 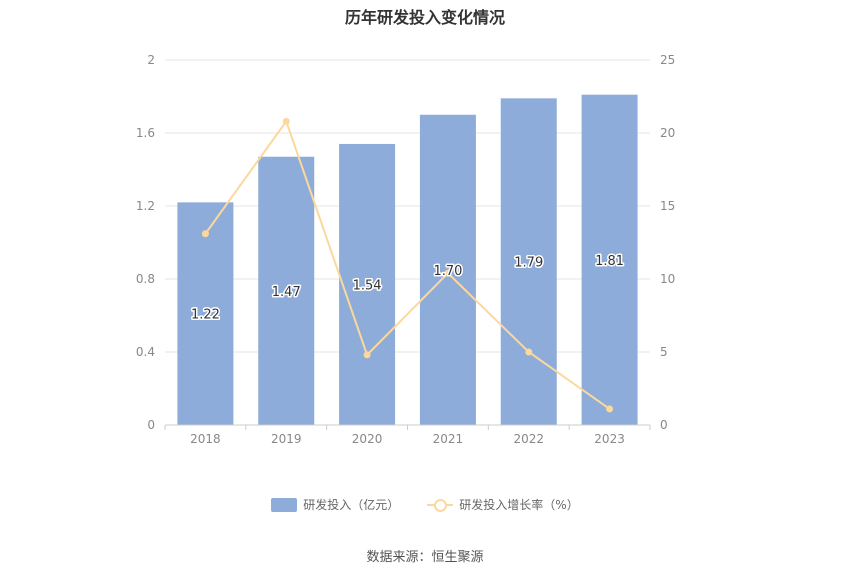 What do you see at coordinates (448, 439) in the screenshot?
I see `x-tick-label: 2021` at bounding box center [448, 439].